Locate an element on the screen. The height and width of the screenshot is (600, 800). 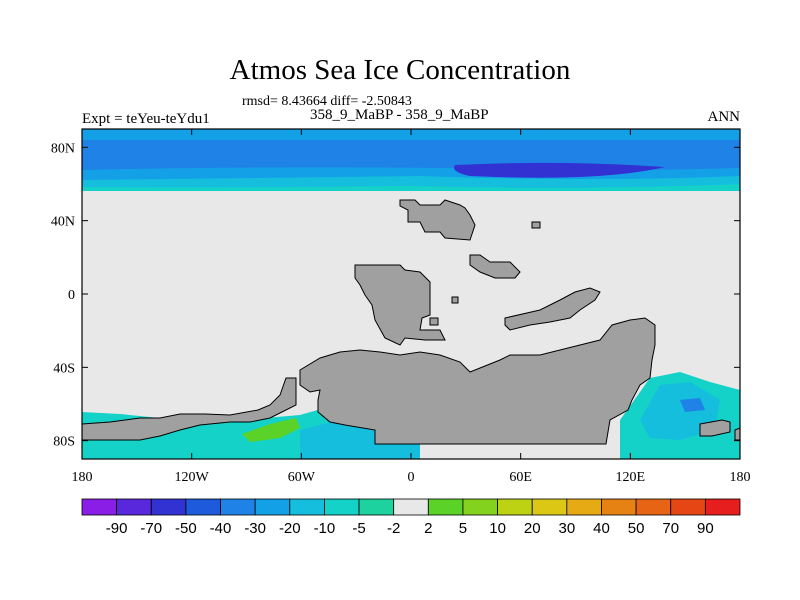
southern-east-spots is located at coordinates (692, 405).